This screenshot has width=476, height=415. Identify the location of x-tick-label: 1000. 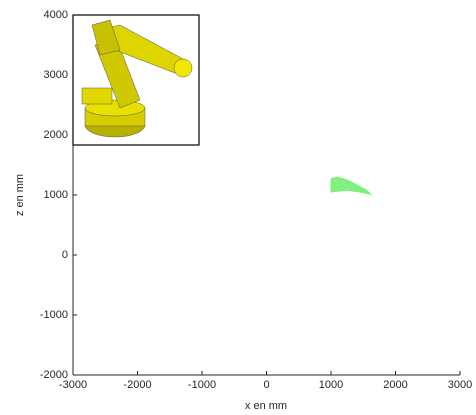
(331, 385).